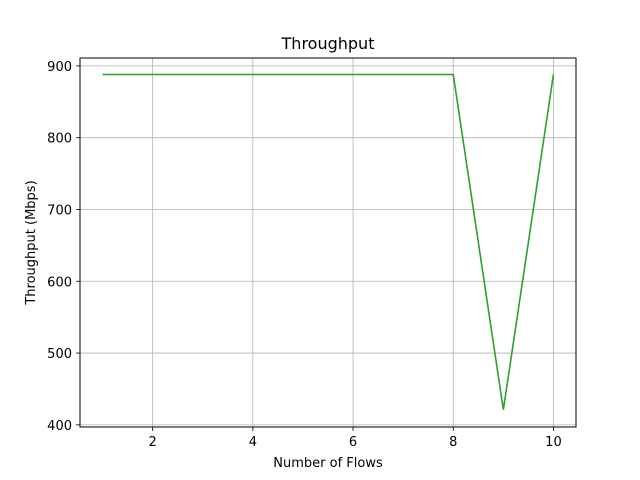  Describe the element at coordinates (553, 442) in the screenshot. I see `x-tick-label: 10` at that location.